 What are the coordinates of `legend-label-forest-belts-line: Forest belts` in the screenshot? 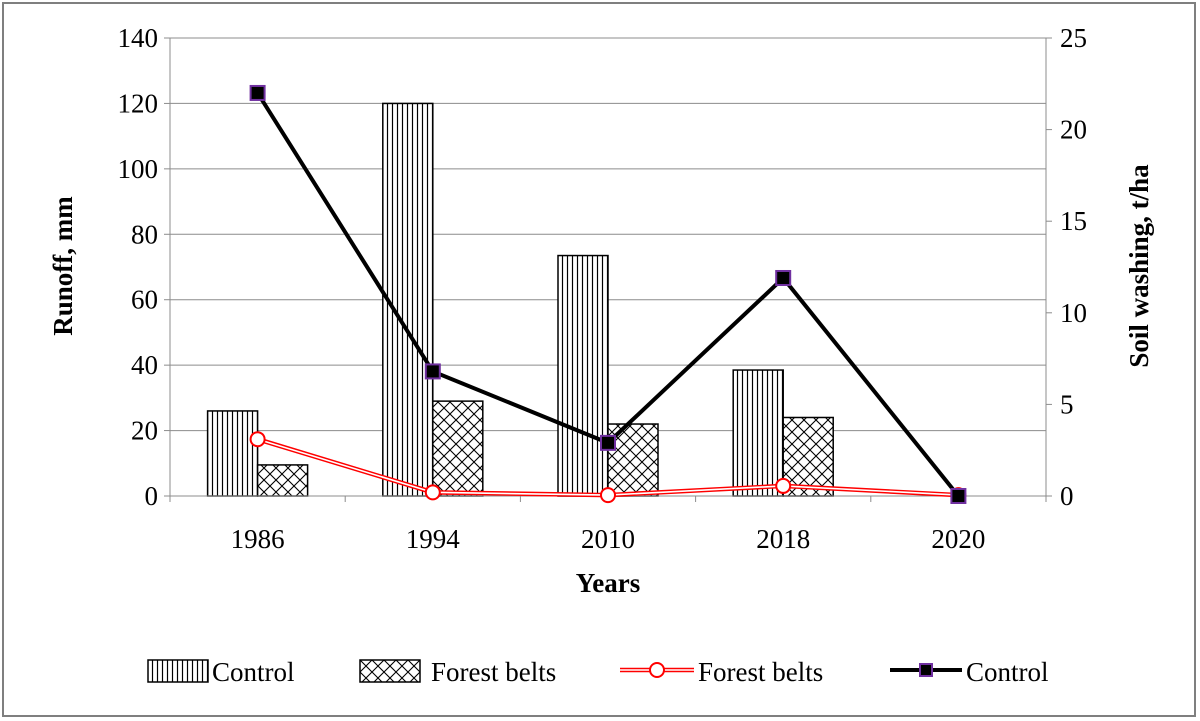 It's located at (760, 672).